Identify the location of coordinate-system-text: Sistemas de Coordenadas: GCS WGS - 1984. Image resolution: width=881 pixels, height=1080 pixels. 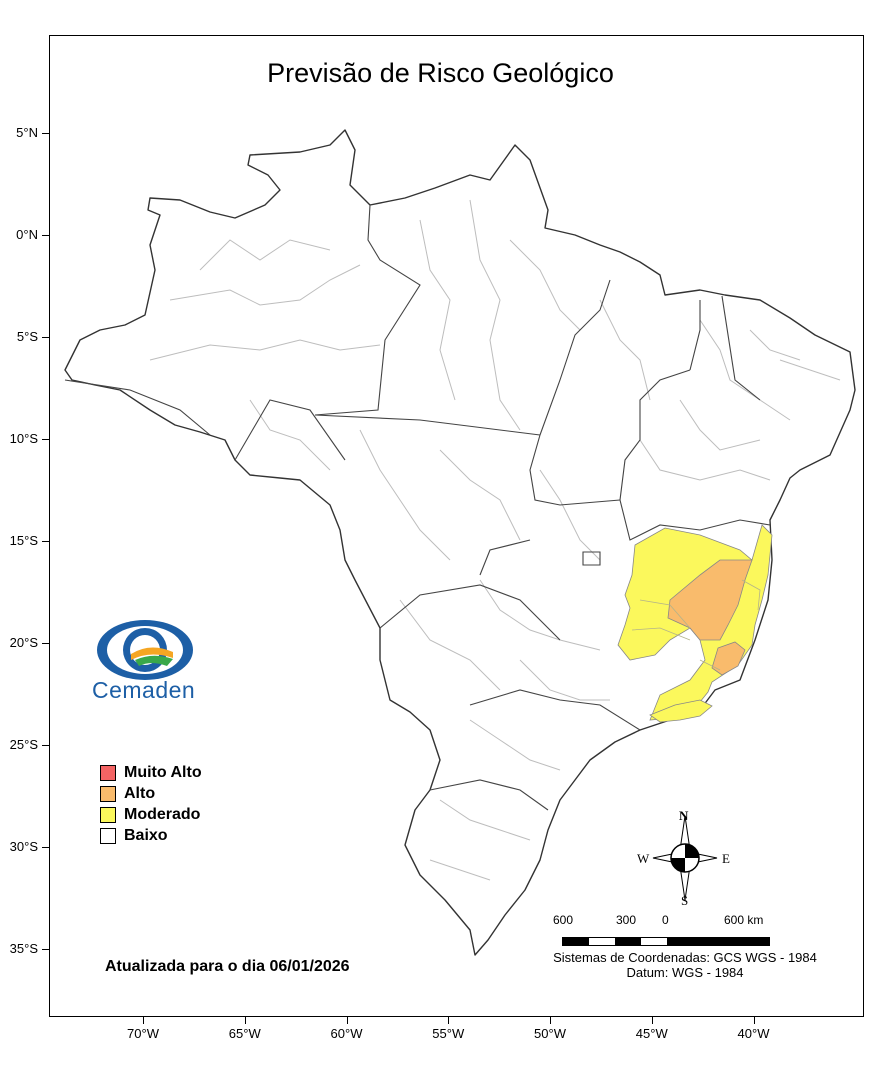
(685, 957).